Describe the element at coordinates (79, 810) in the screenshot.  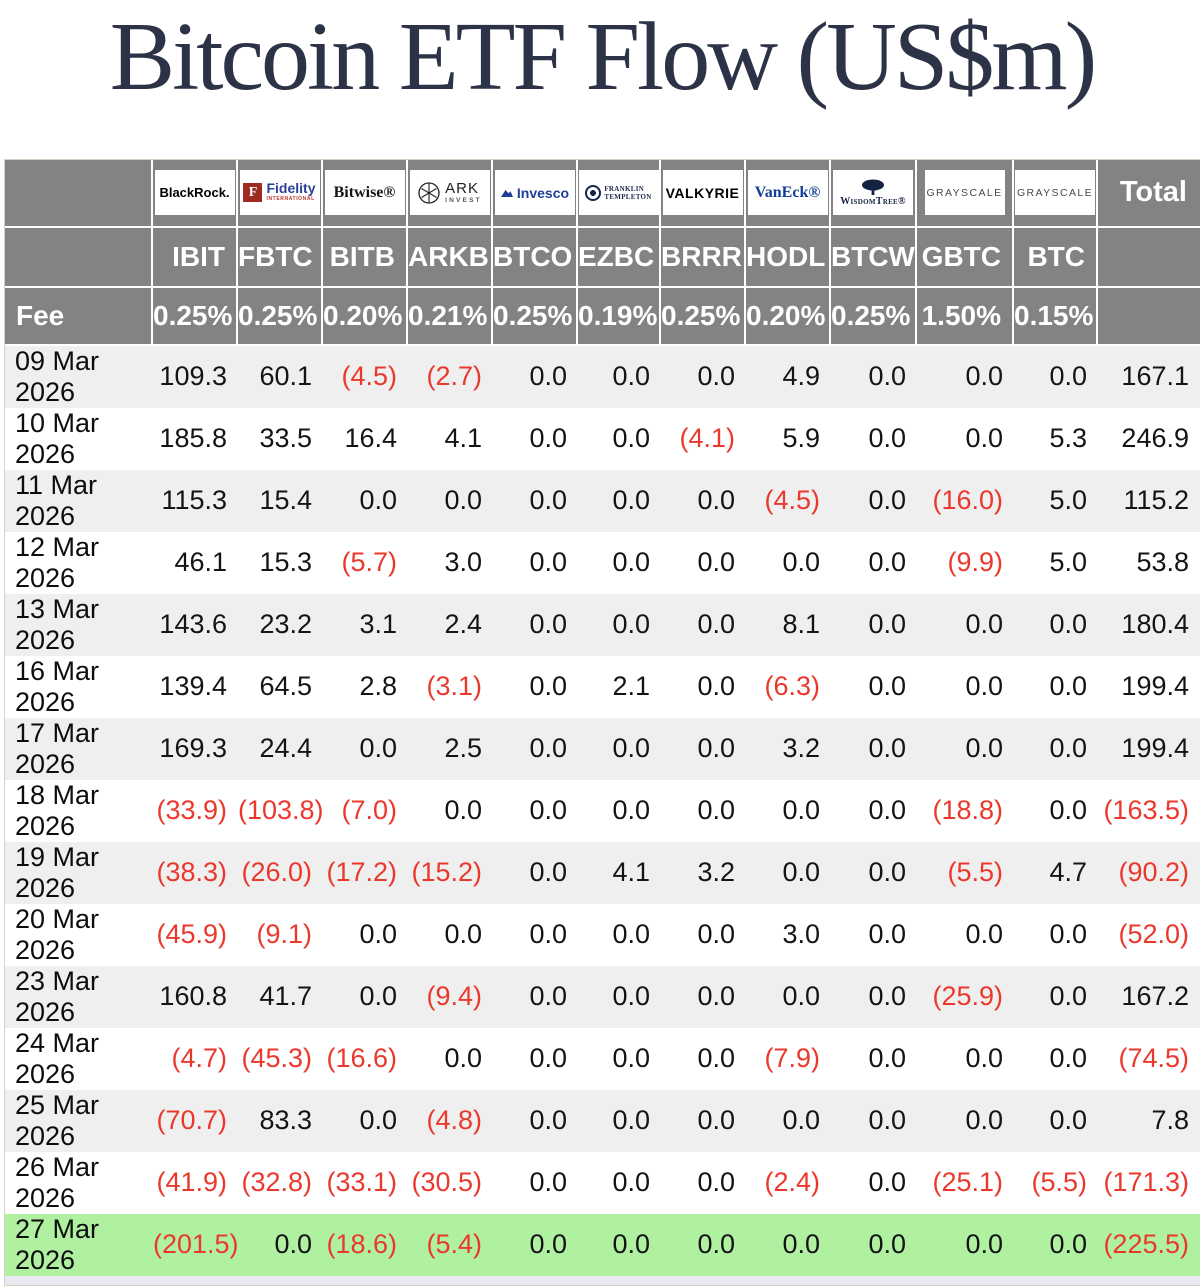
I see `row-date: 18 Mar 2026` at that location.